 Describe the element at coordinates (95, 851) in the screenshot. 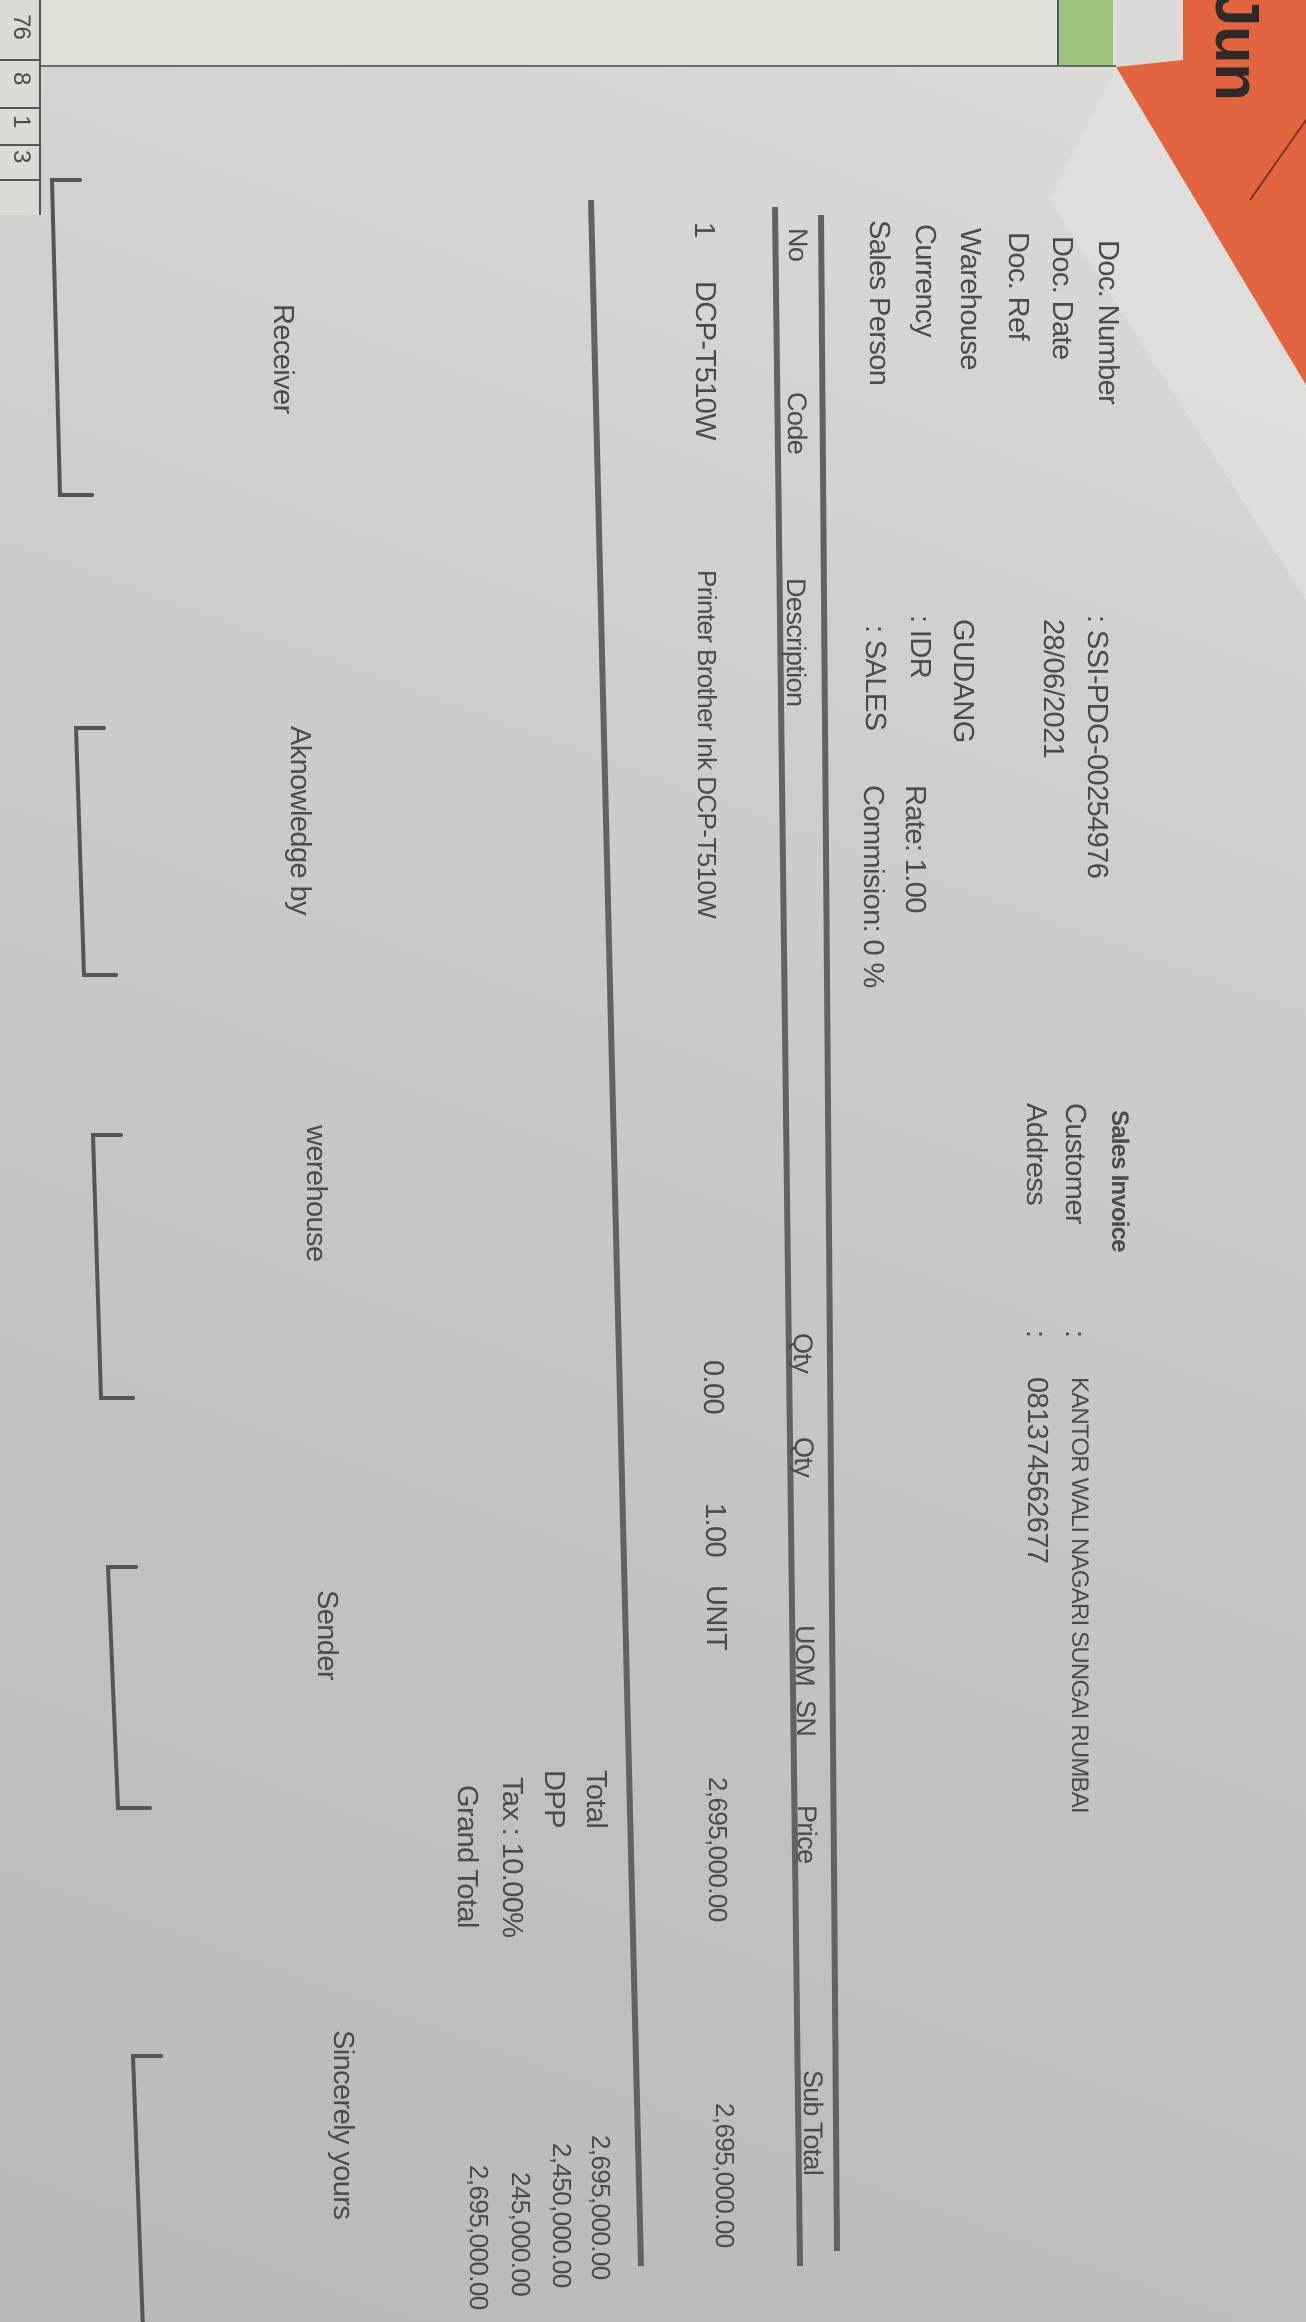

I see `signature-bracket-acknowledge` at that location.